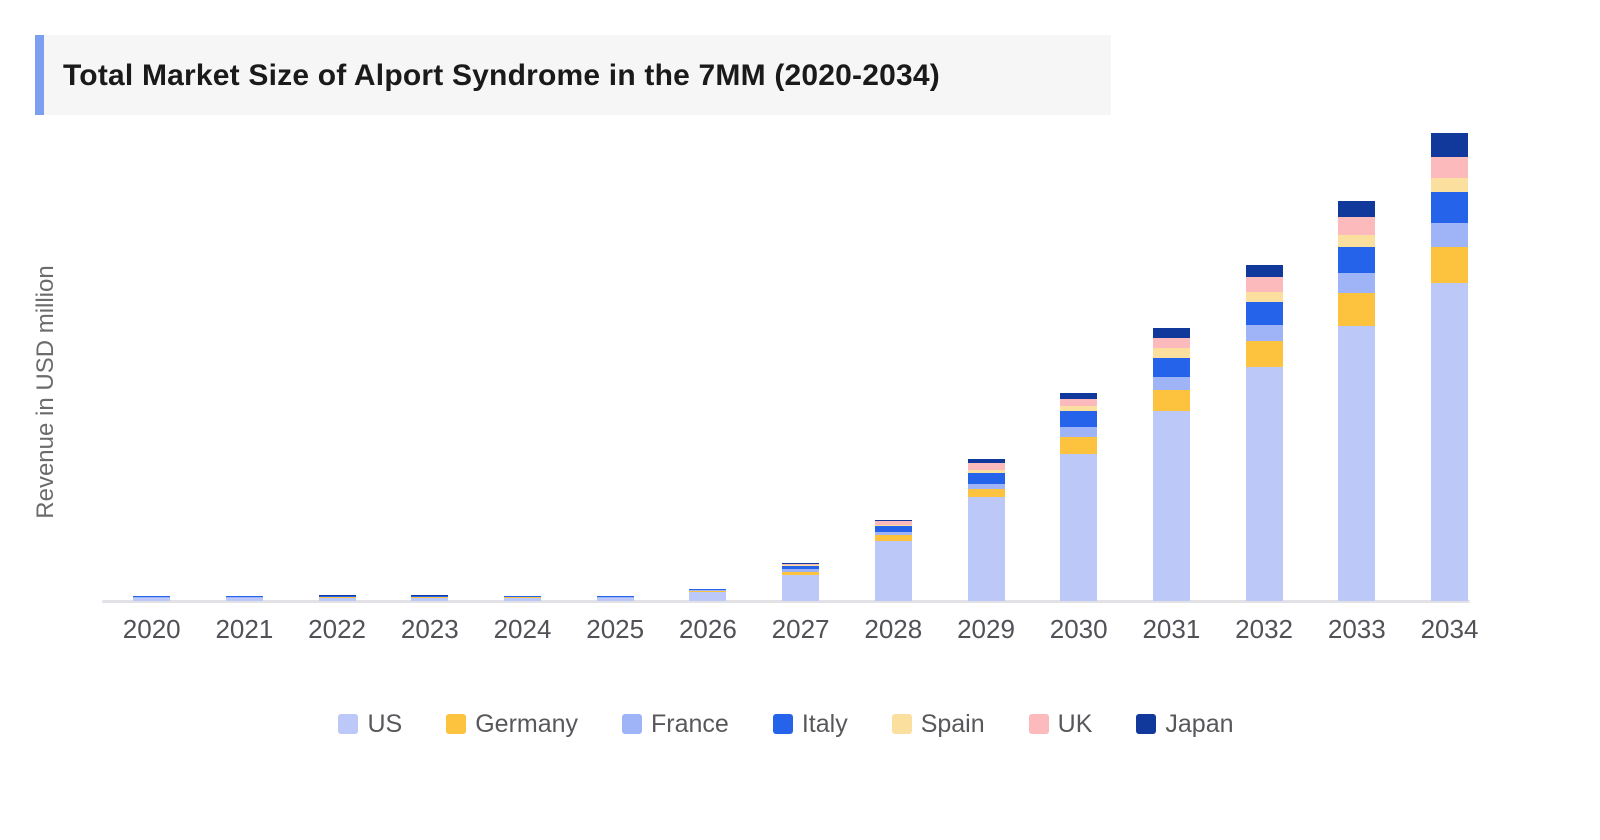 This screenshot has width=1600, height=840. What do you see at coordinates (151, 629) in the screenshot?
I see `x-axis-label-2020: 2020` at bounding box center [151, 629].